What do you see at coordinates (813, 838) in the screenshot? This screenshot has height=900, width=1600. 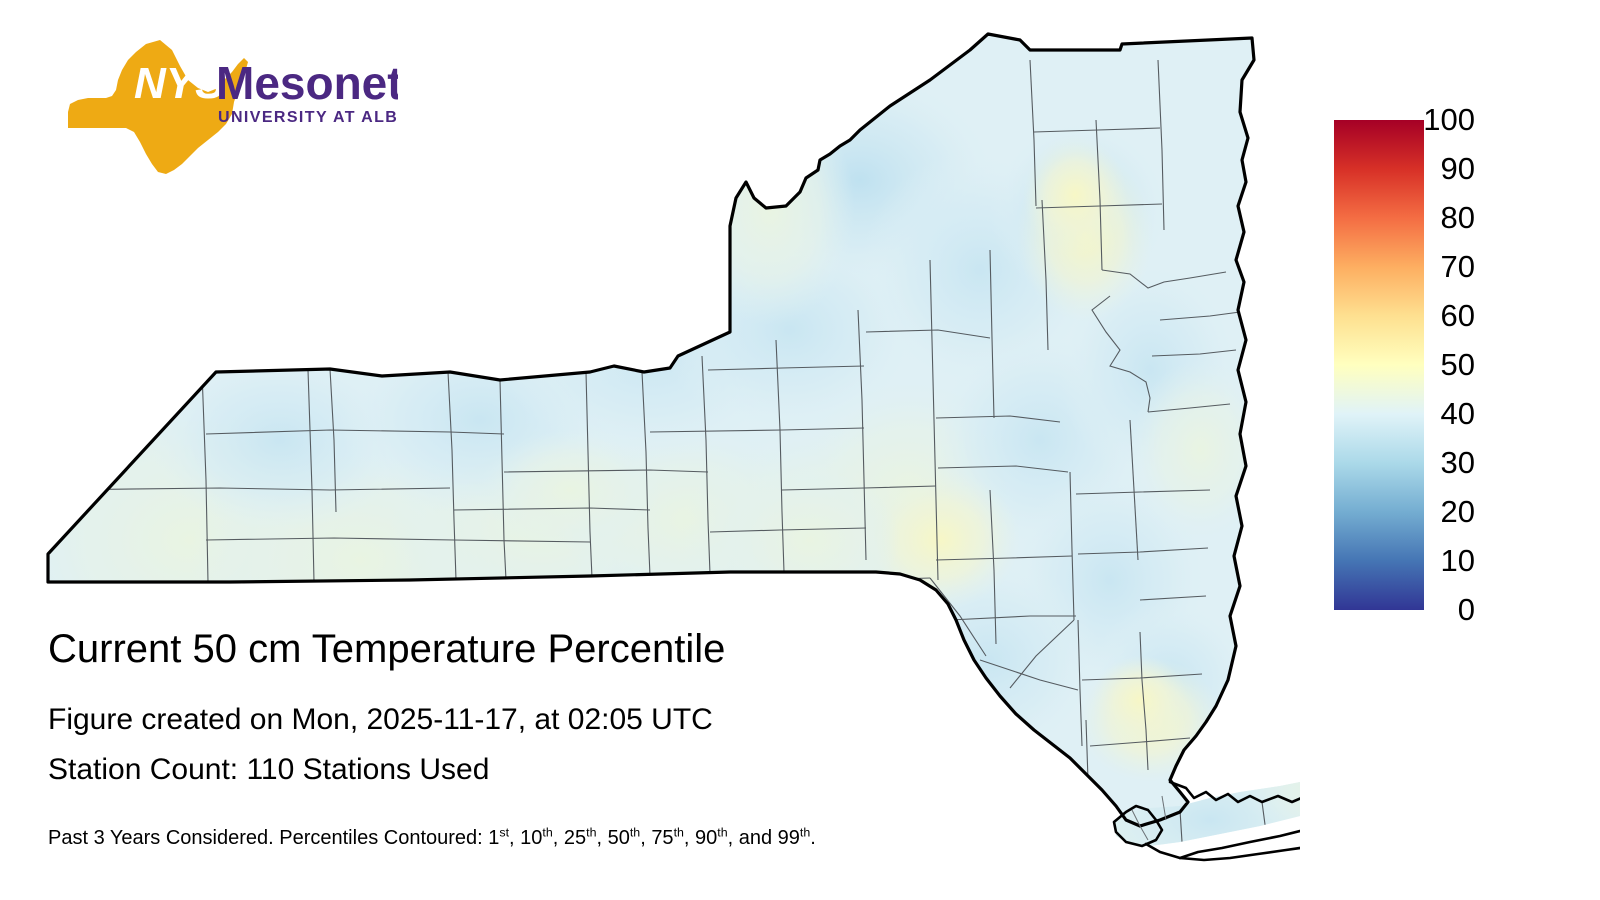 I see `footnote-suffix: .` at bounding box center [813, 838].